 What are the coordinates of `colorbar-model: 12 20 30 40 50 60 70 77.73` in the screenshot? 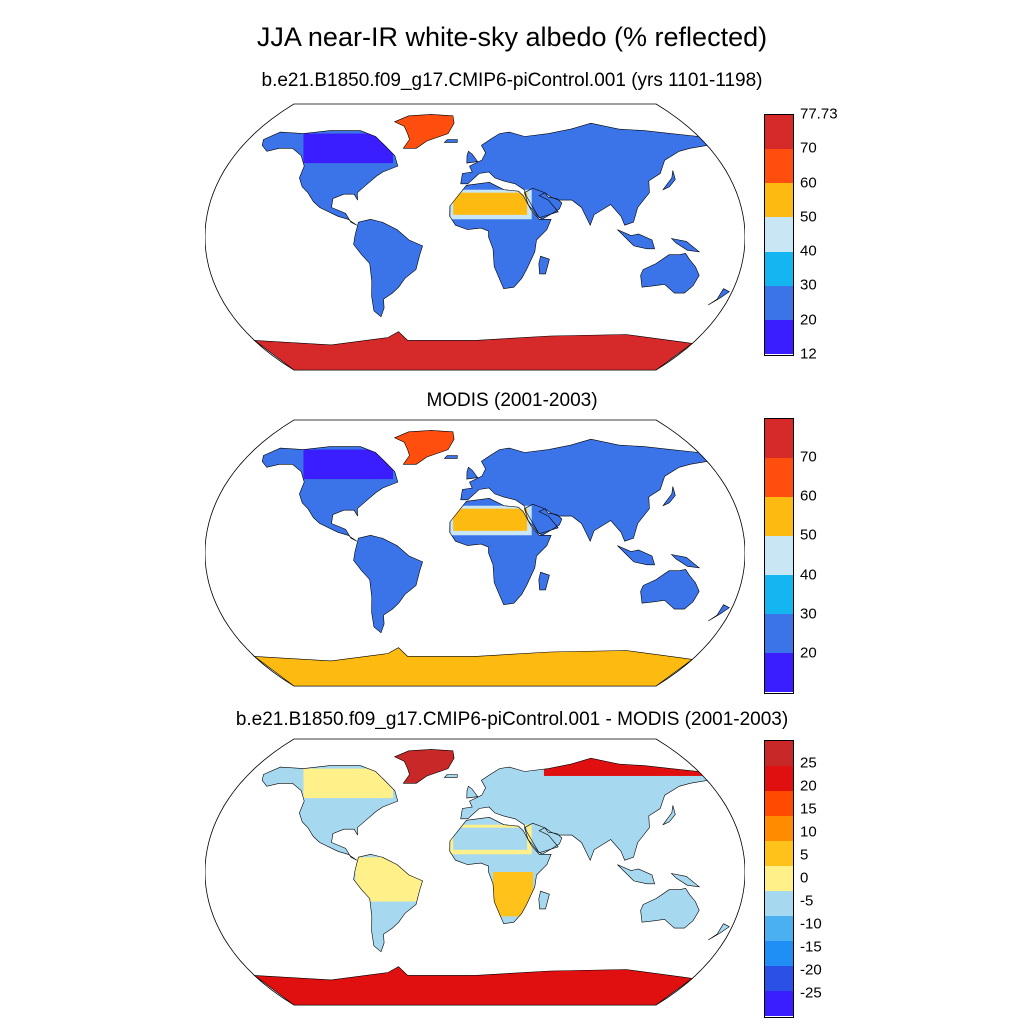 It's located at (801, 234).